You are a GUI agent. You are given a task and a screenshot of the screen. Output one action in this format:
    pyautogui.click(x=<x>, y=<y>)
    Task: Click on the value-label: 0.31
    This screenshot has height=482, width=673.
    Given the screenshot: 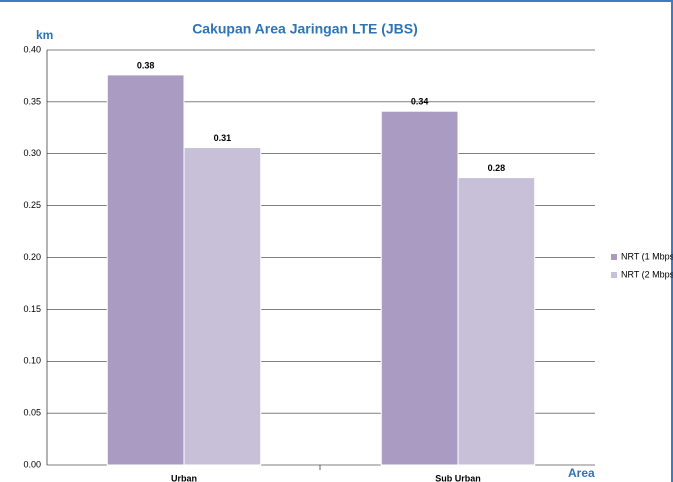 What is the action you would take?
    pyautogui.click(x=223, y=138)
    